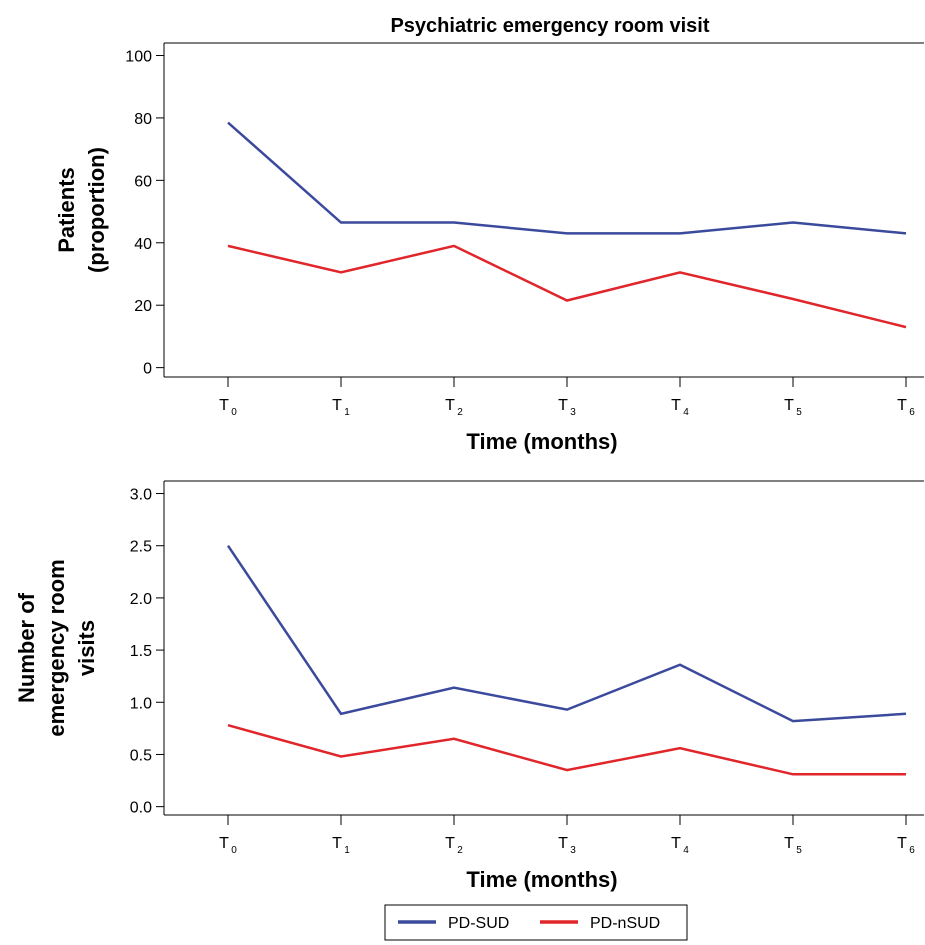 The width and height of the screenshot is (925, 945). I want to click on y-tick-label: 80, so click(143, 119).